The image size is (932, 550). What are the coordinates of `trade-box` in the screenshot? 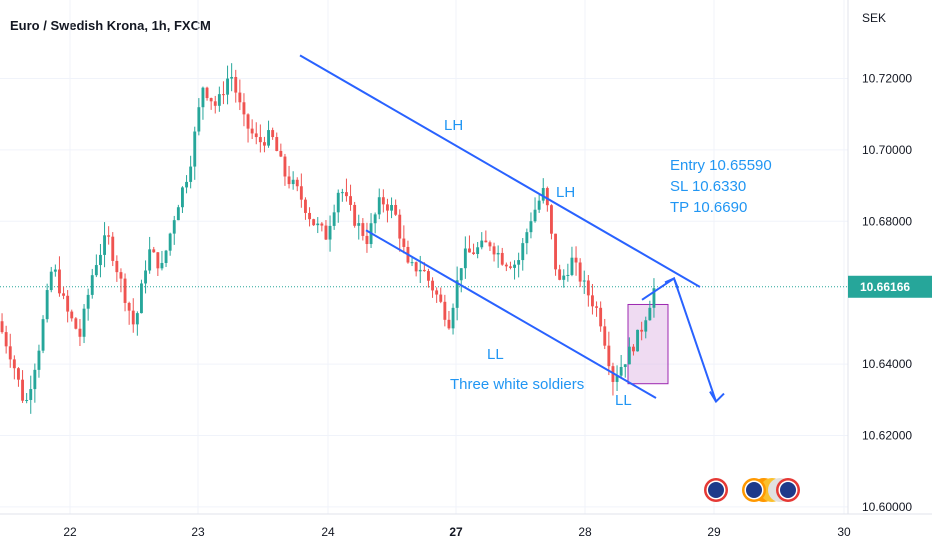 It's located at (648, 344).